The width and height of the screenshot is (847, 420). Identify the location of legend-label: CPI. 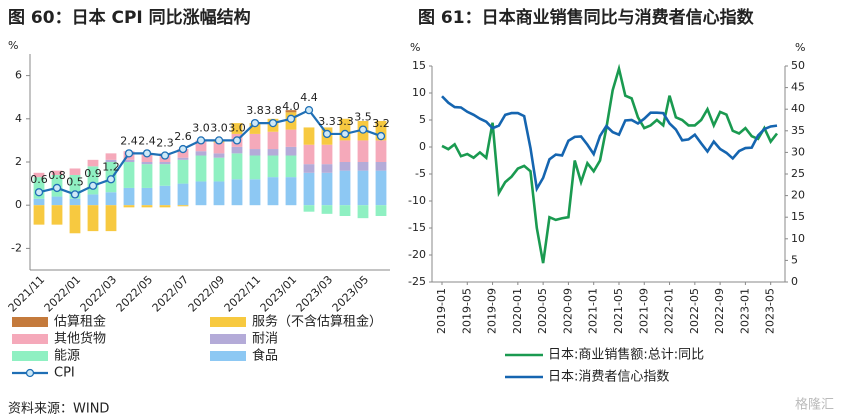
(64, 373).